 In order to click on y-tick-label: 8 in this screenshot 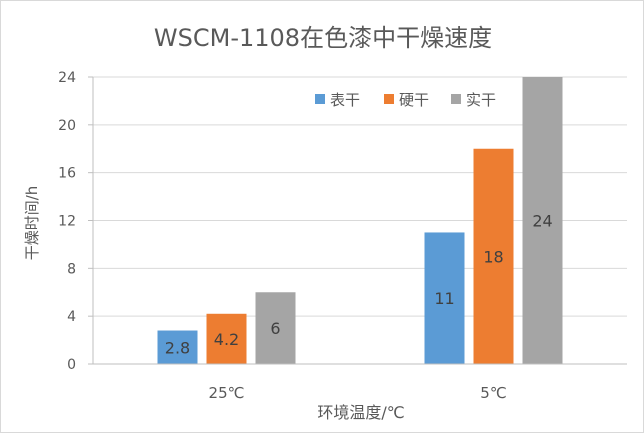, I will do `click(71, 269)`.